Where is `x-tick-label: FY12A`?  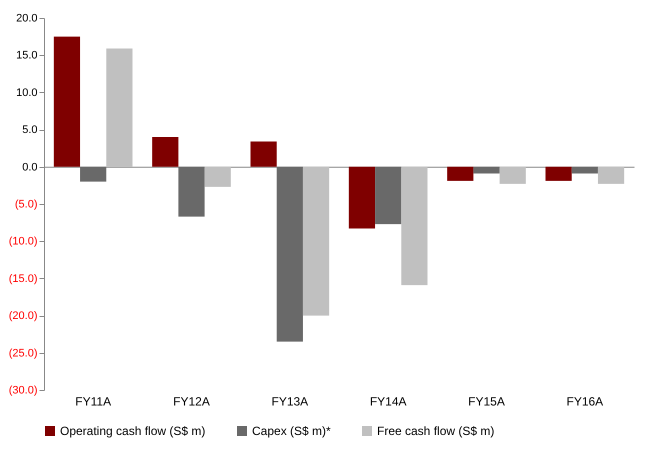 x-tick-label: FY12A is located at coordinates (191, 401).